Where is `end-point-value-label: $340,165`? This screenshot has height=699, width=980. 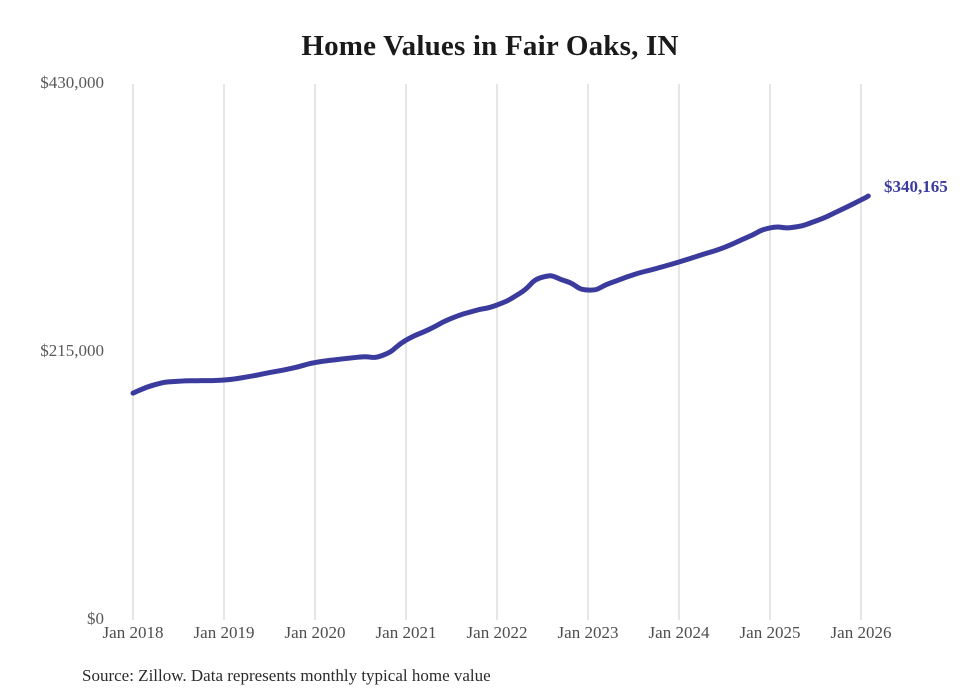 end-point-value-label: $340,165 is located at coordinates (916, 186).